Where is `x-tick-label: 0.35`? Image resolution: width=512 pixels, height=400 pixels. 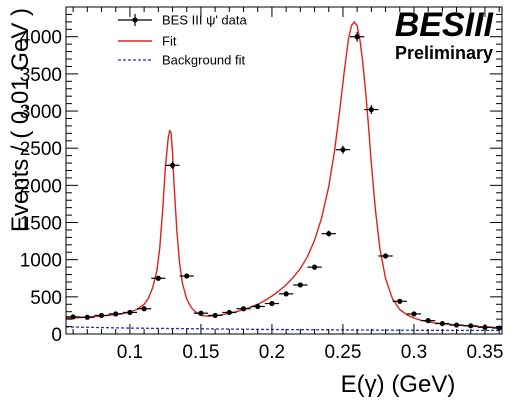
x-tick-label: 0.35 is located at coordinates (484, 352).